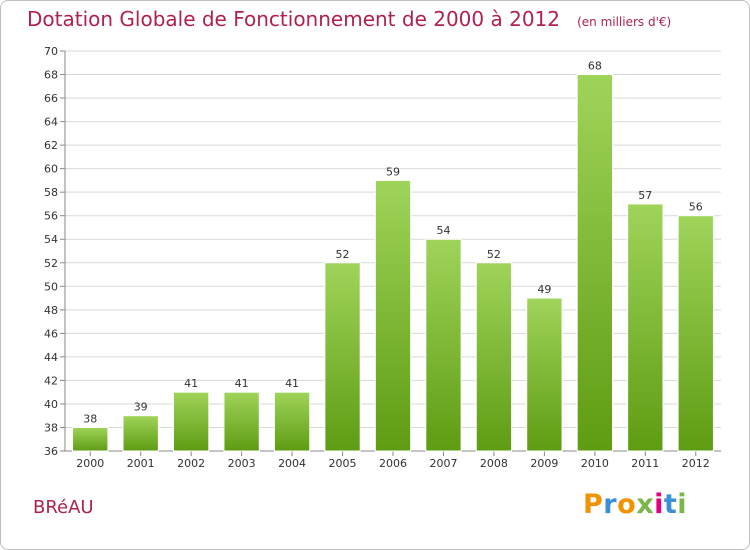  I want to click on data-label: 57, so click(645, 195).